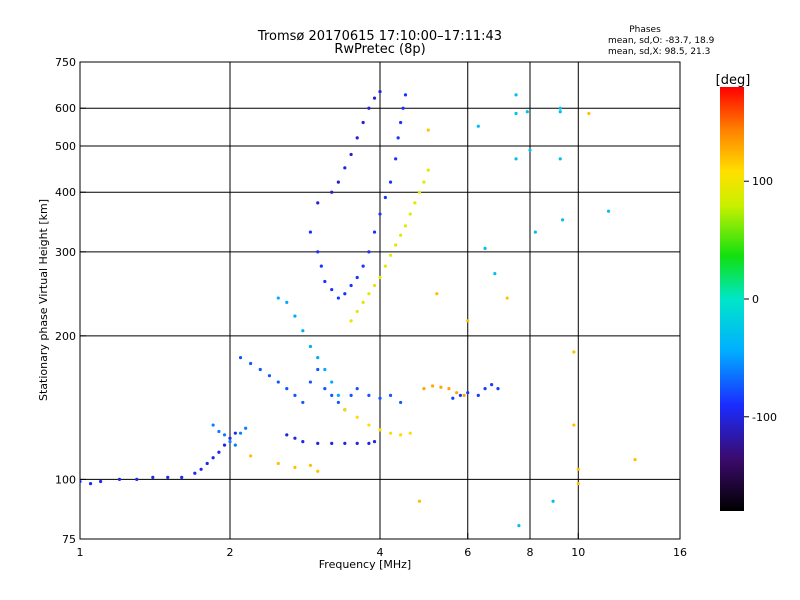  I want to click on chart-subtitle: RwPretec (8p), so click(379, 49).